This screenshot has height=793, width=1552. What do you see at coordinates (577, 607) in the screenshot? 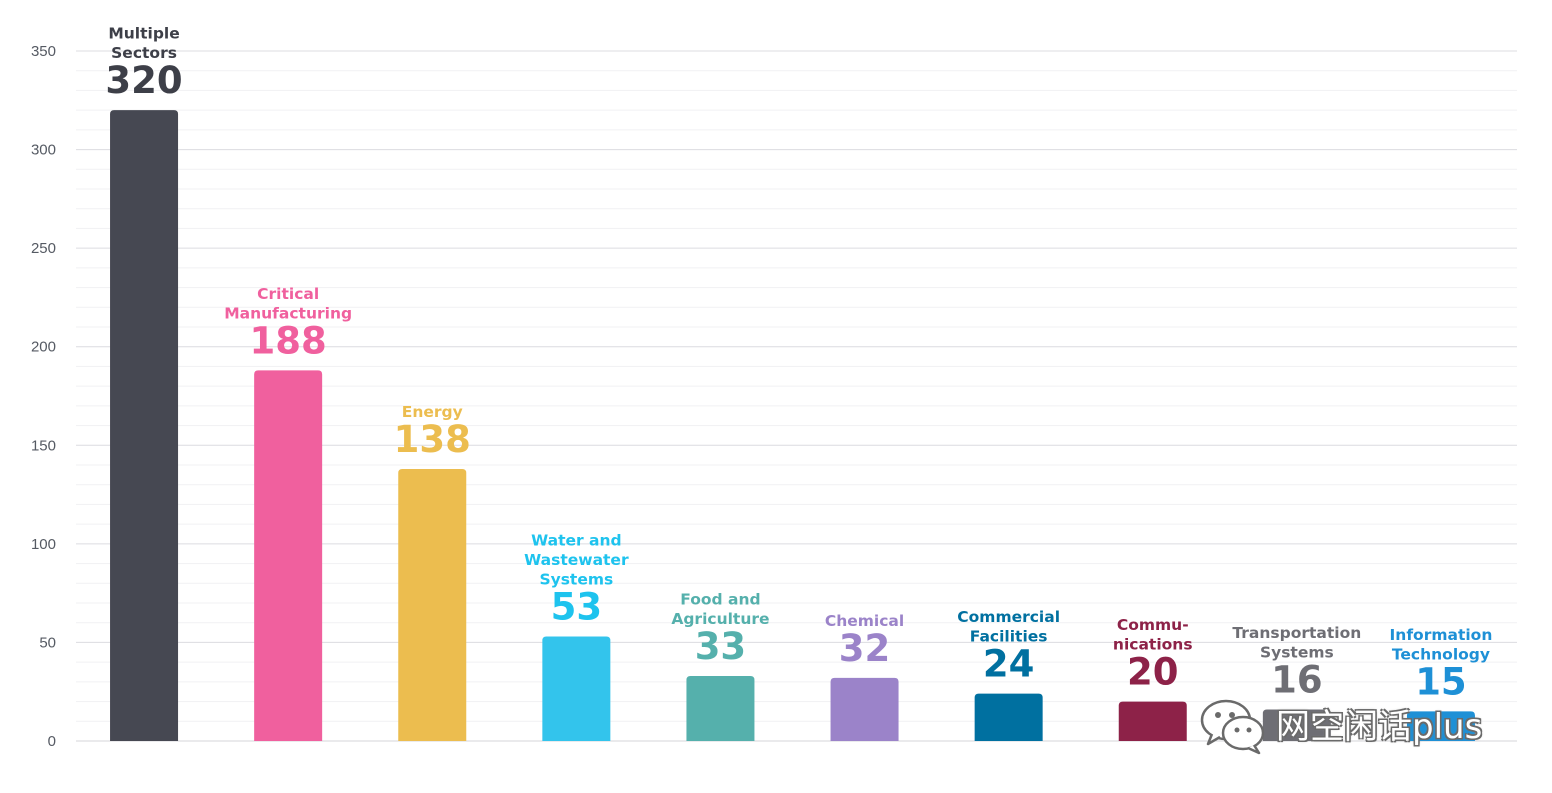
I see `bar-value-label: 53` at bounding box center [577, 607].